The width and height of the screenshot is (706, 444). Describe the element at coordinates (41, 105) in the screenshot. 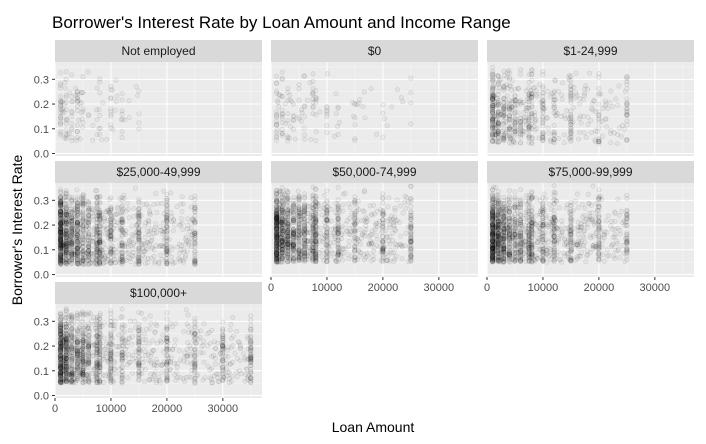

I see `y-tick-label: 0.2` at that location.